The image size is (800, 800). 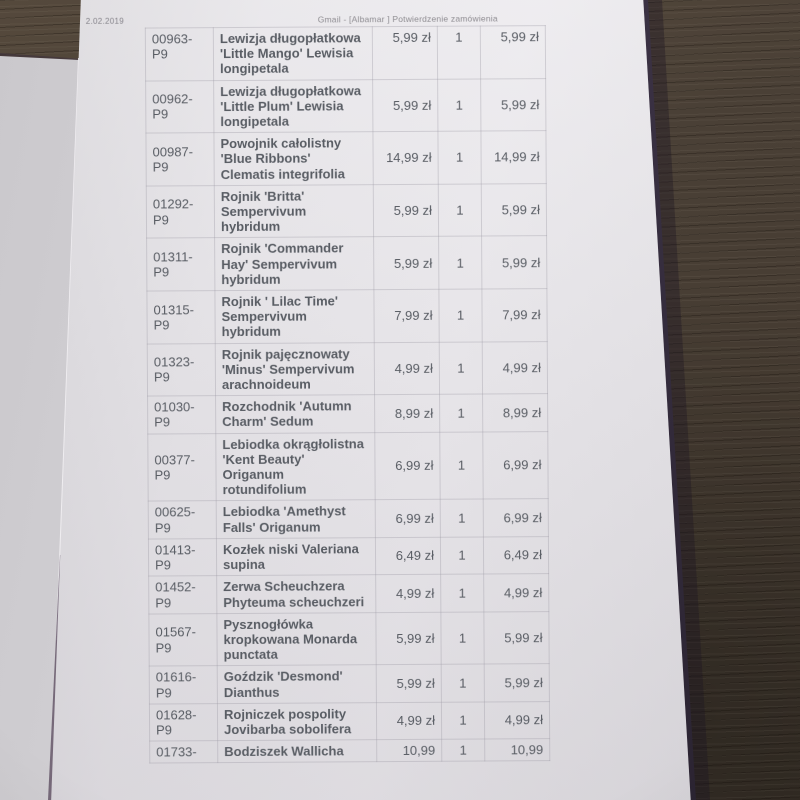 I want to click on item-name-cell: Bodziszek Wallicha, so click(x=297, y=751).